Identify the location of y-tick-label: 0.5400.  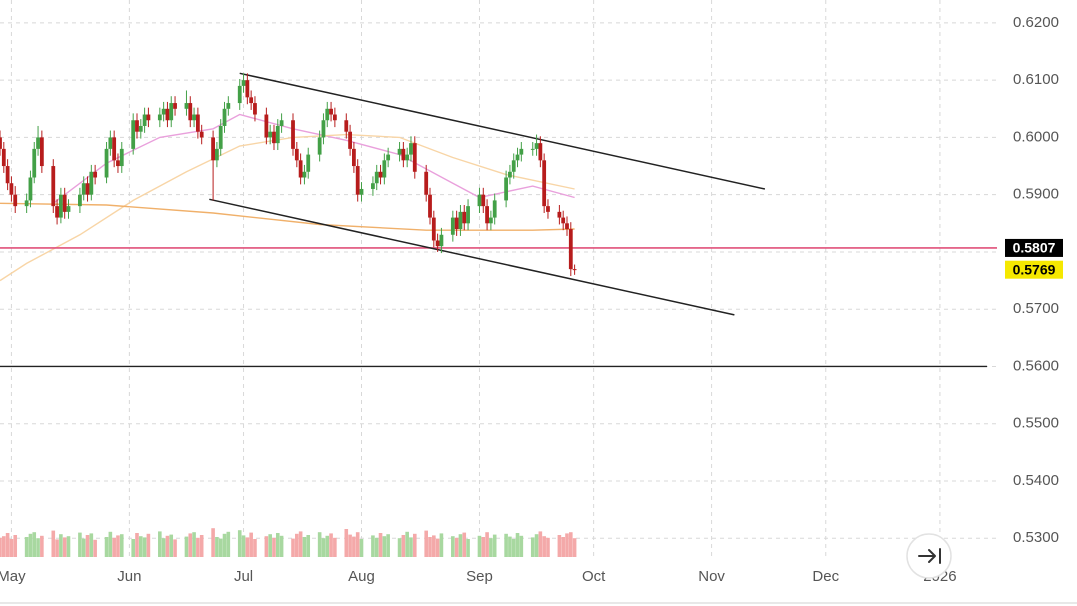
(1036, 480).